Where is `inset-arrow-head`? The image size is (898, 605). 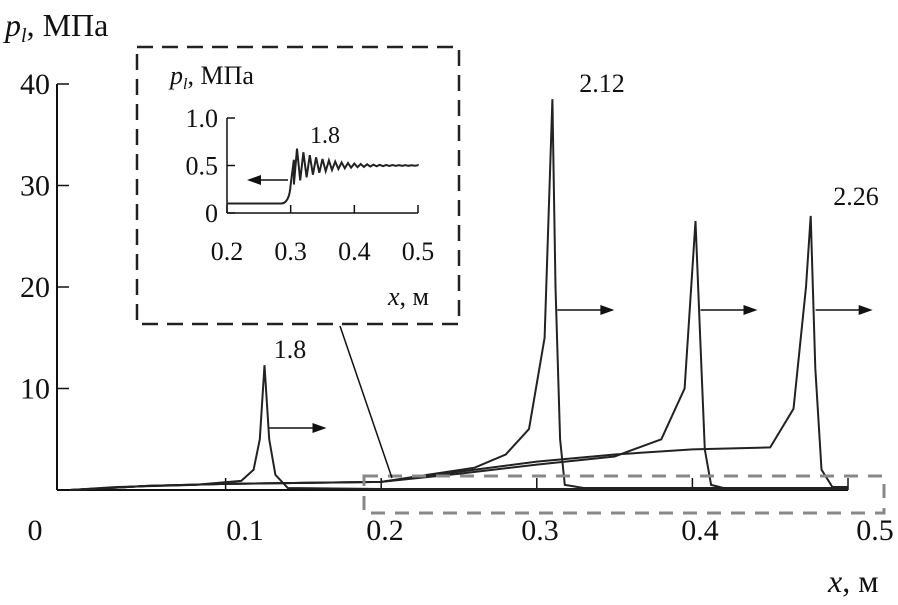 inset-arrow-head is located at coordinates (254, 180).